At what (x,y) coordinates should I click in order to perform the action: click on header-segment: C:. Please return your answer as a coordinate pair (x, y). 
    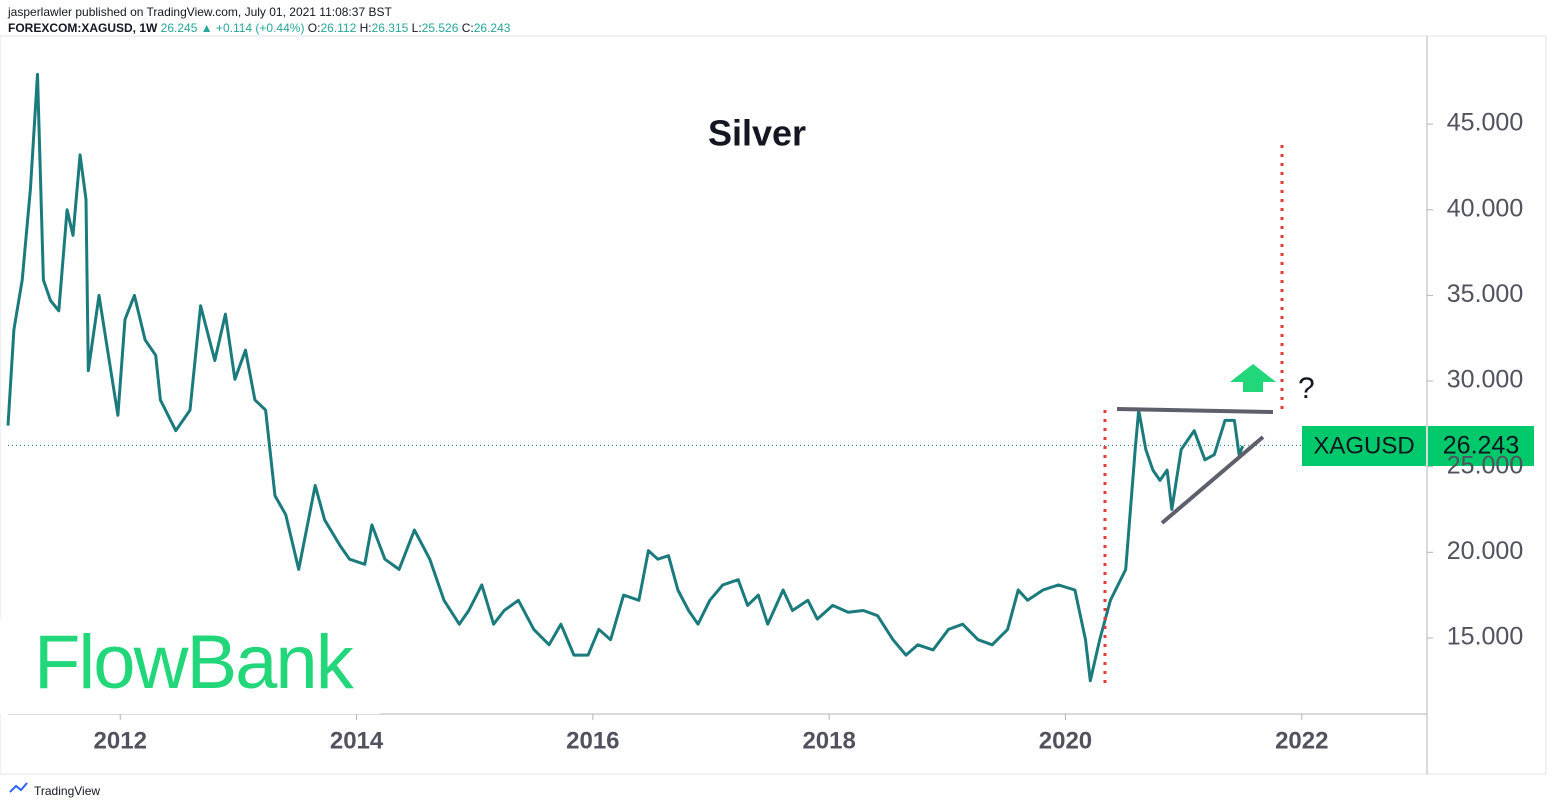
    Looking at the image, I should click on (467, 28).